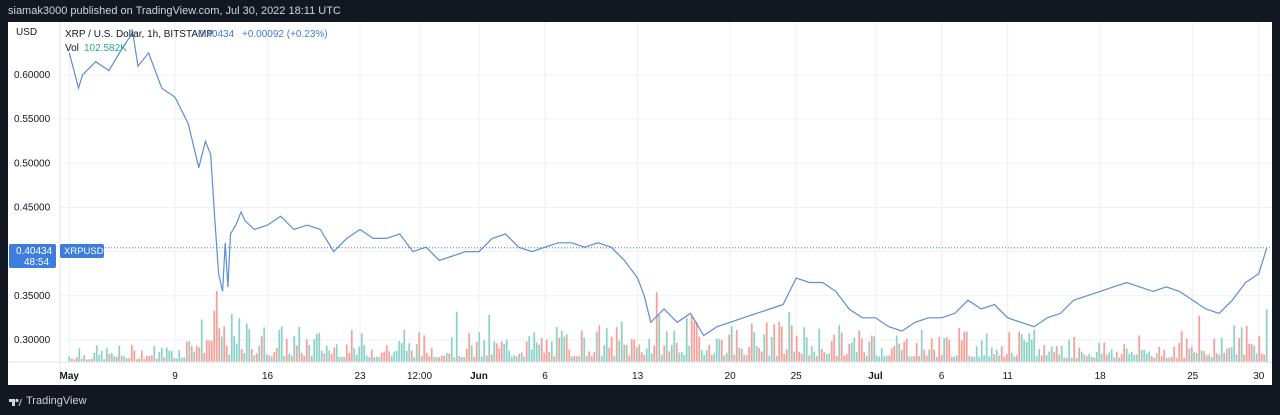 This screenshot has width=1280, height=415. What do you see at coordinates (268, 376) in the screenshot?
I see `x-tick-label: 16` at bounding box center [268, 376].